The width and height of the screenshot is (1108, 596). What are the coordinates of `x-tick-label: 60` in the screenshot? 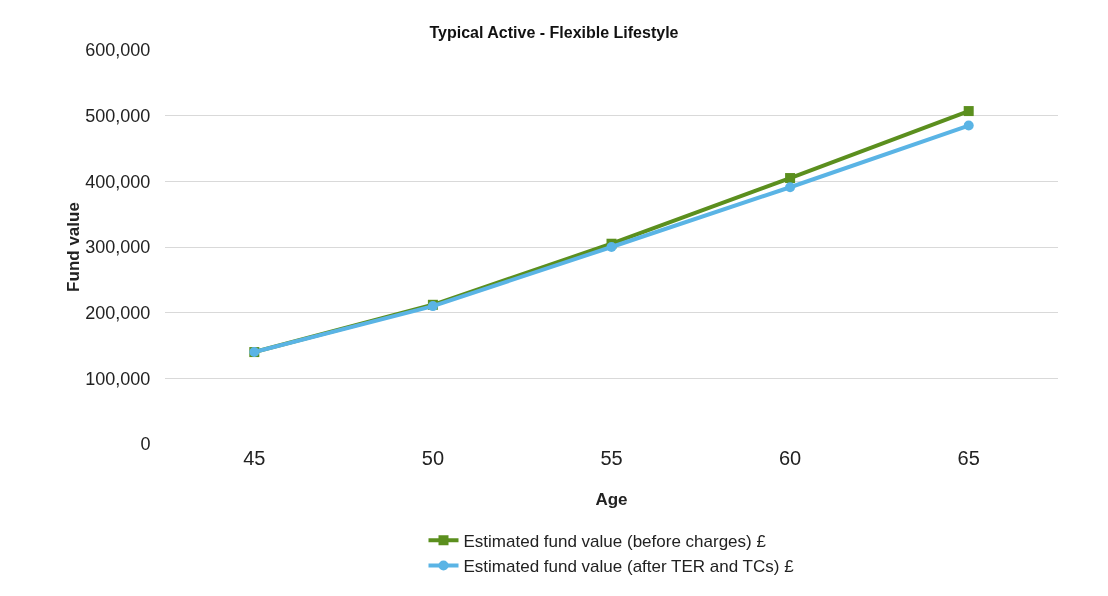 It's located at (790, 458).